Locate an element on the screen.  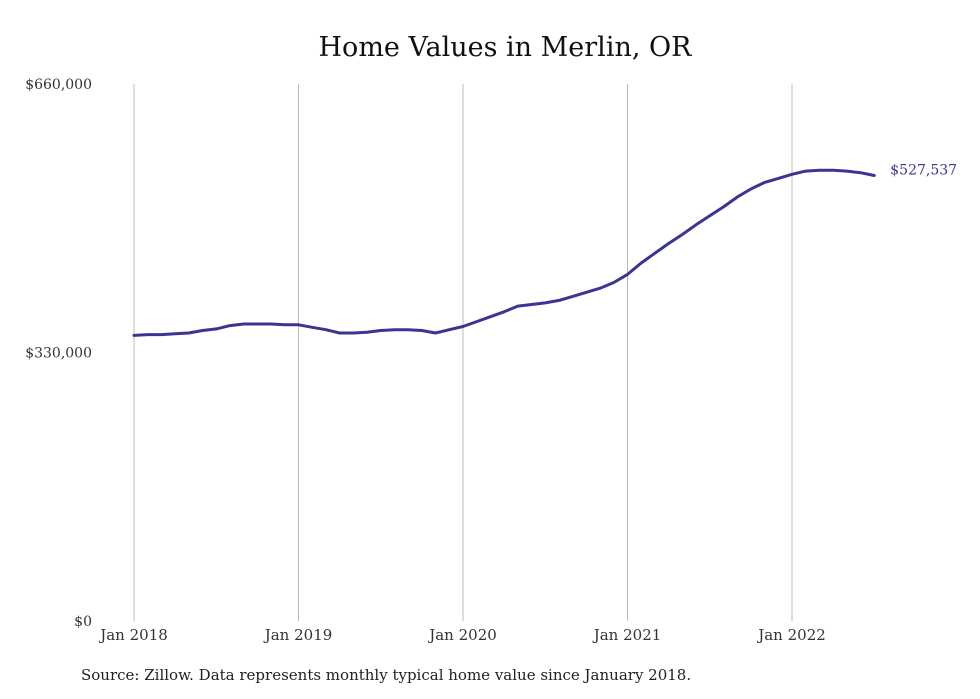
chart-title: Home Values in Merlin, OR is located at coordinates (505, 47).